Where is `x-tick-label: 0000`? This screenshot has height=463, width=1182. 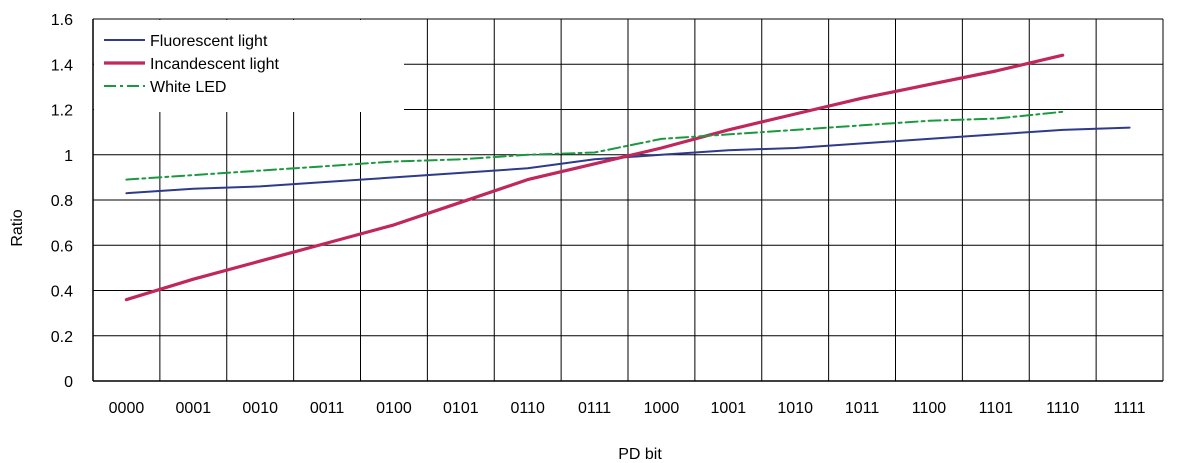 x-tick-label: 0000 is located at coordinates (127, 408).